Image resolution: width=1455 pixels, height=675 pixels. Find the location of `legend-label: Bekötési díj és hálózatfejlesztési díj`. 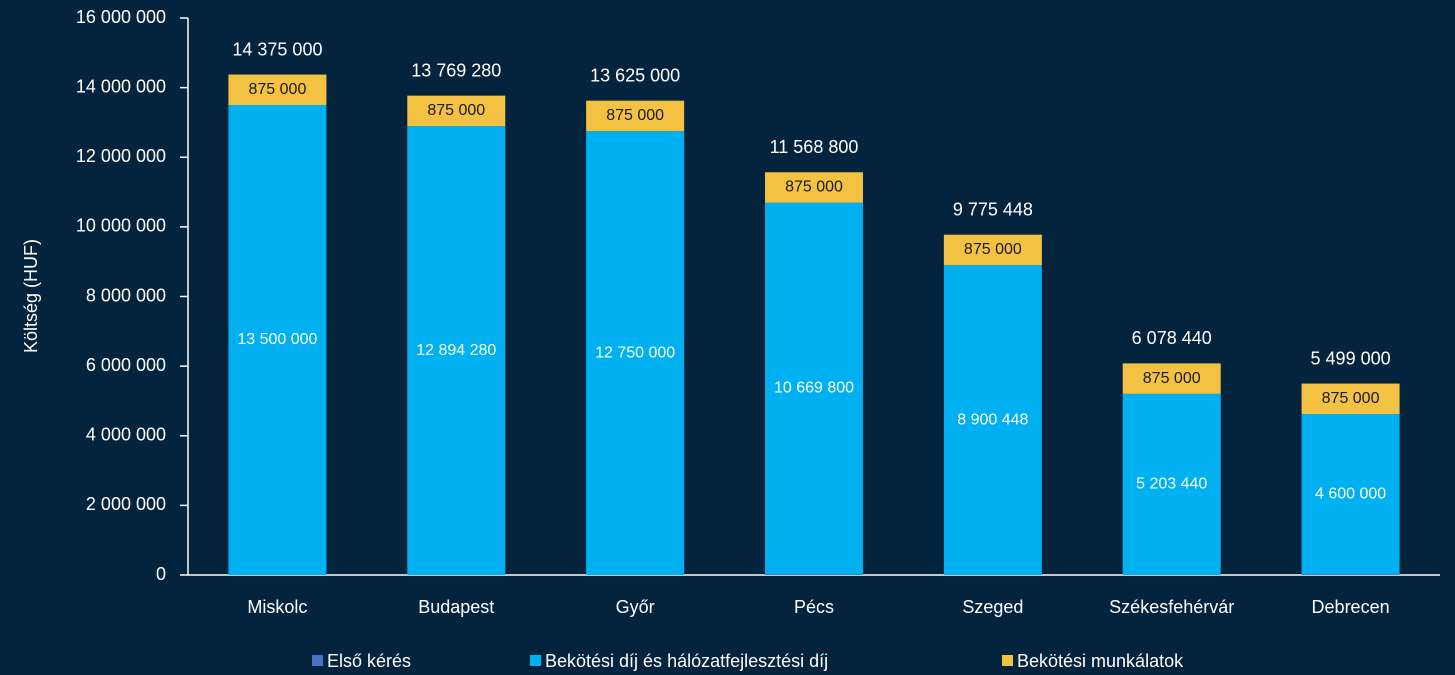

legend-label: Bekötési díj és hálózatfejlesztési díj is located at coordinates (686, 661).